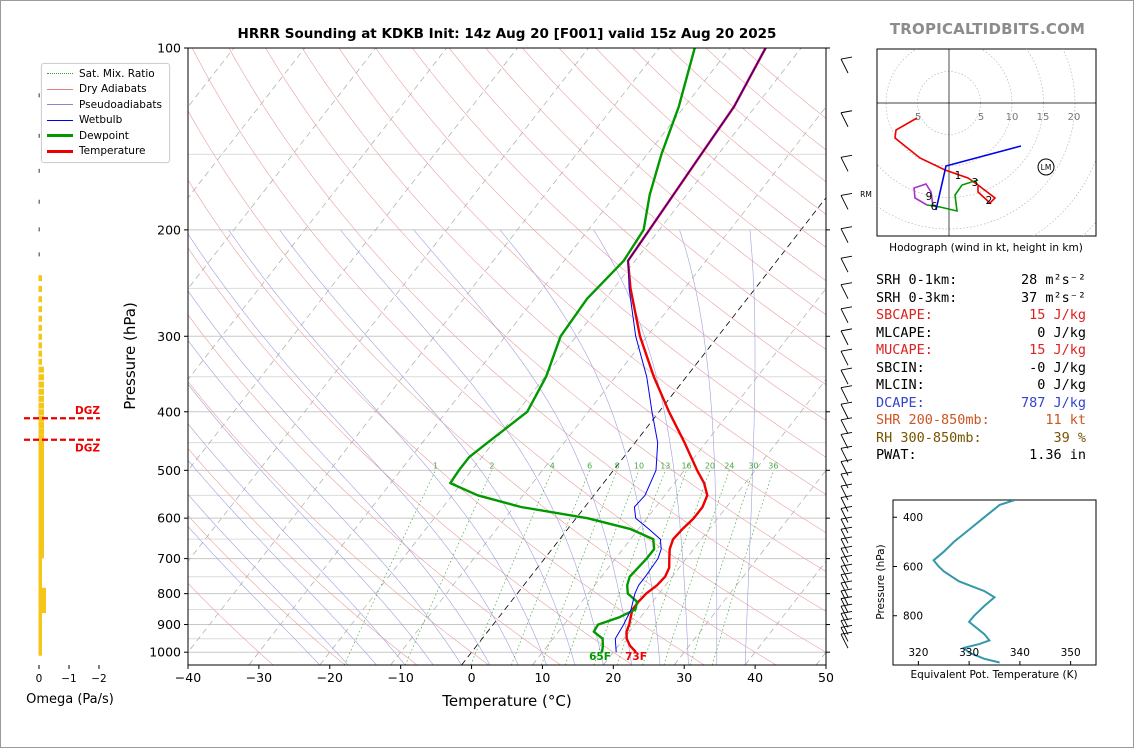  I want to click on mixing-ratio-label: 30, so click(753, 465).